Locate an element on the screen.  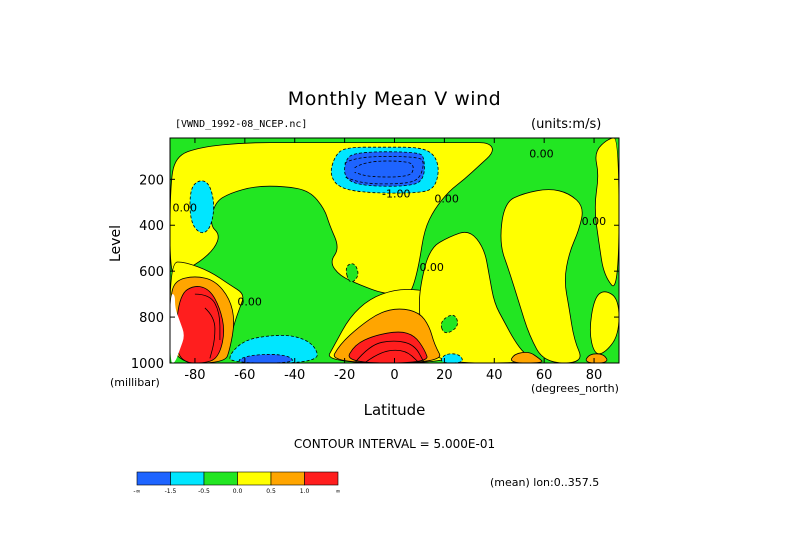
y-axis-units: (millibar) is located at coordinates (135, 382).